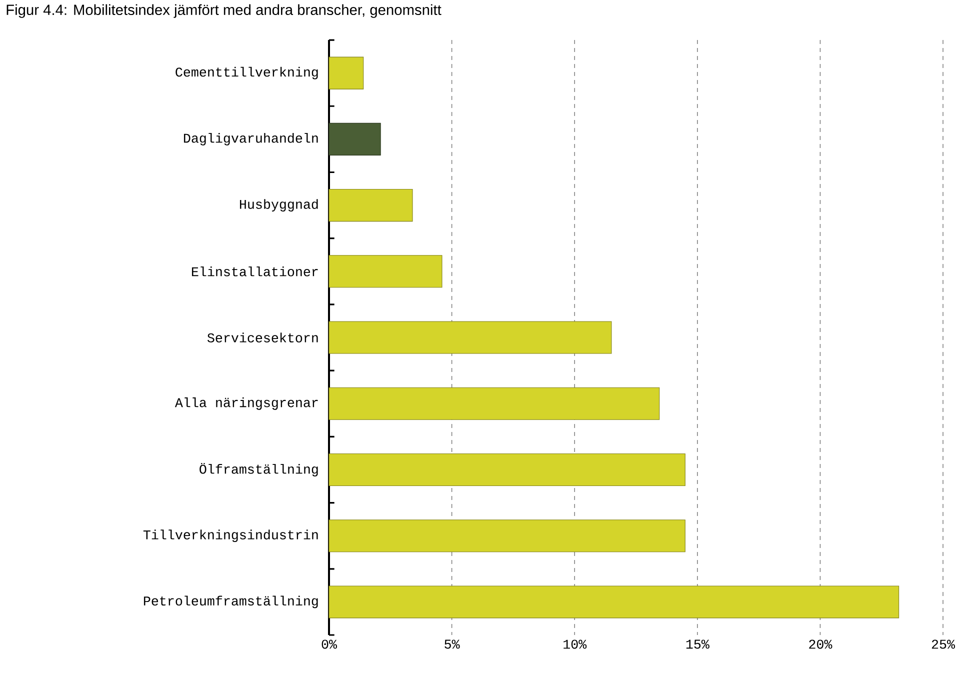 Image resolution: width=964 pixels, height=687 pixels. I want to click on x-tick-label: 0%, so click(330, 644).